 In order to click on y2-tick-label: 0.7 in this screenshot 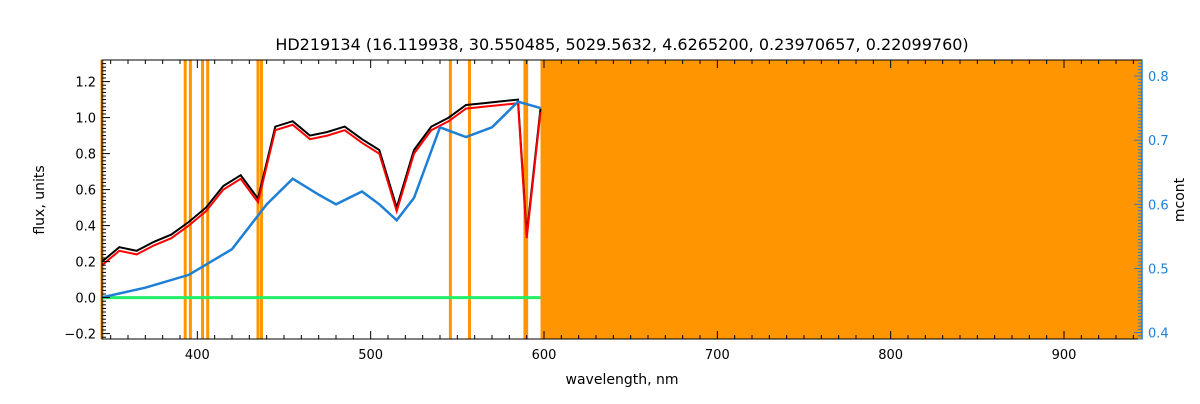, I will do `click(1158, 141)`.